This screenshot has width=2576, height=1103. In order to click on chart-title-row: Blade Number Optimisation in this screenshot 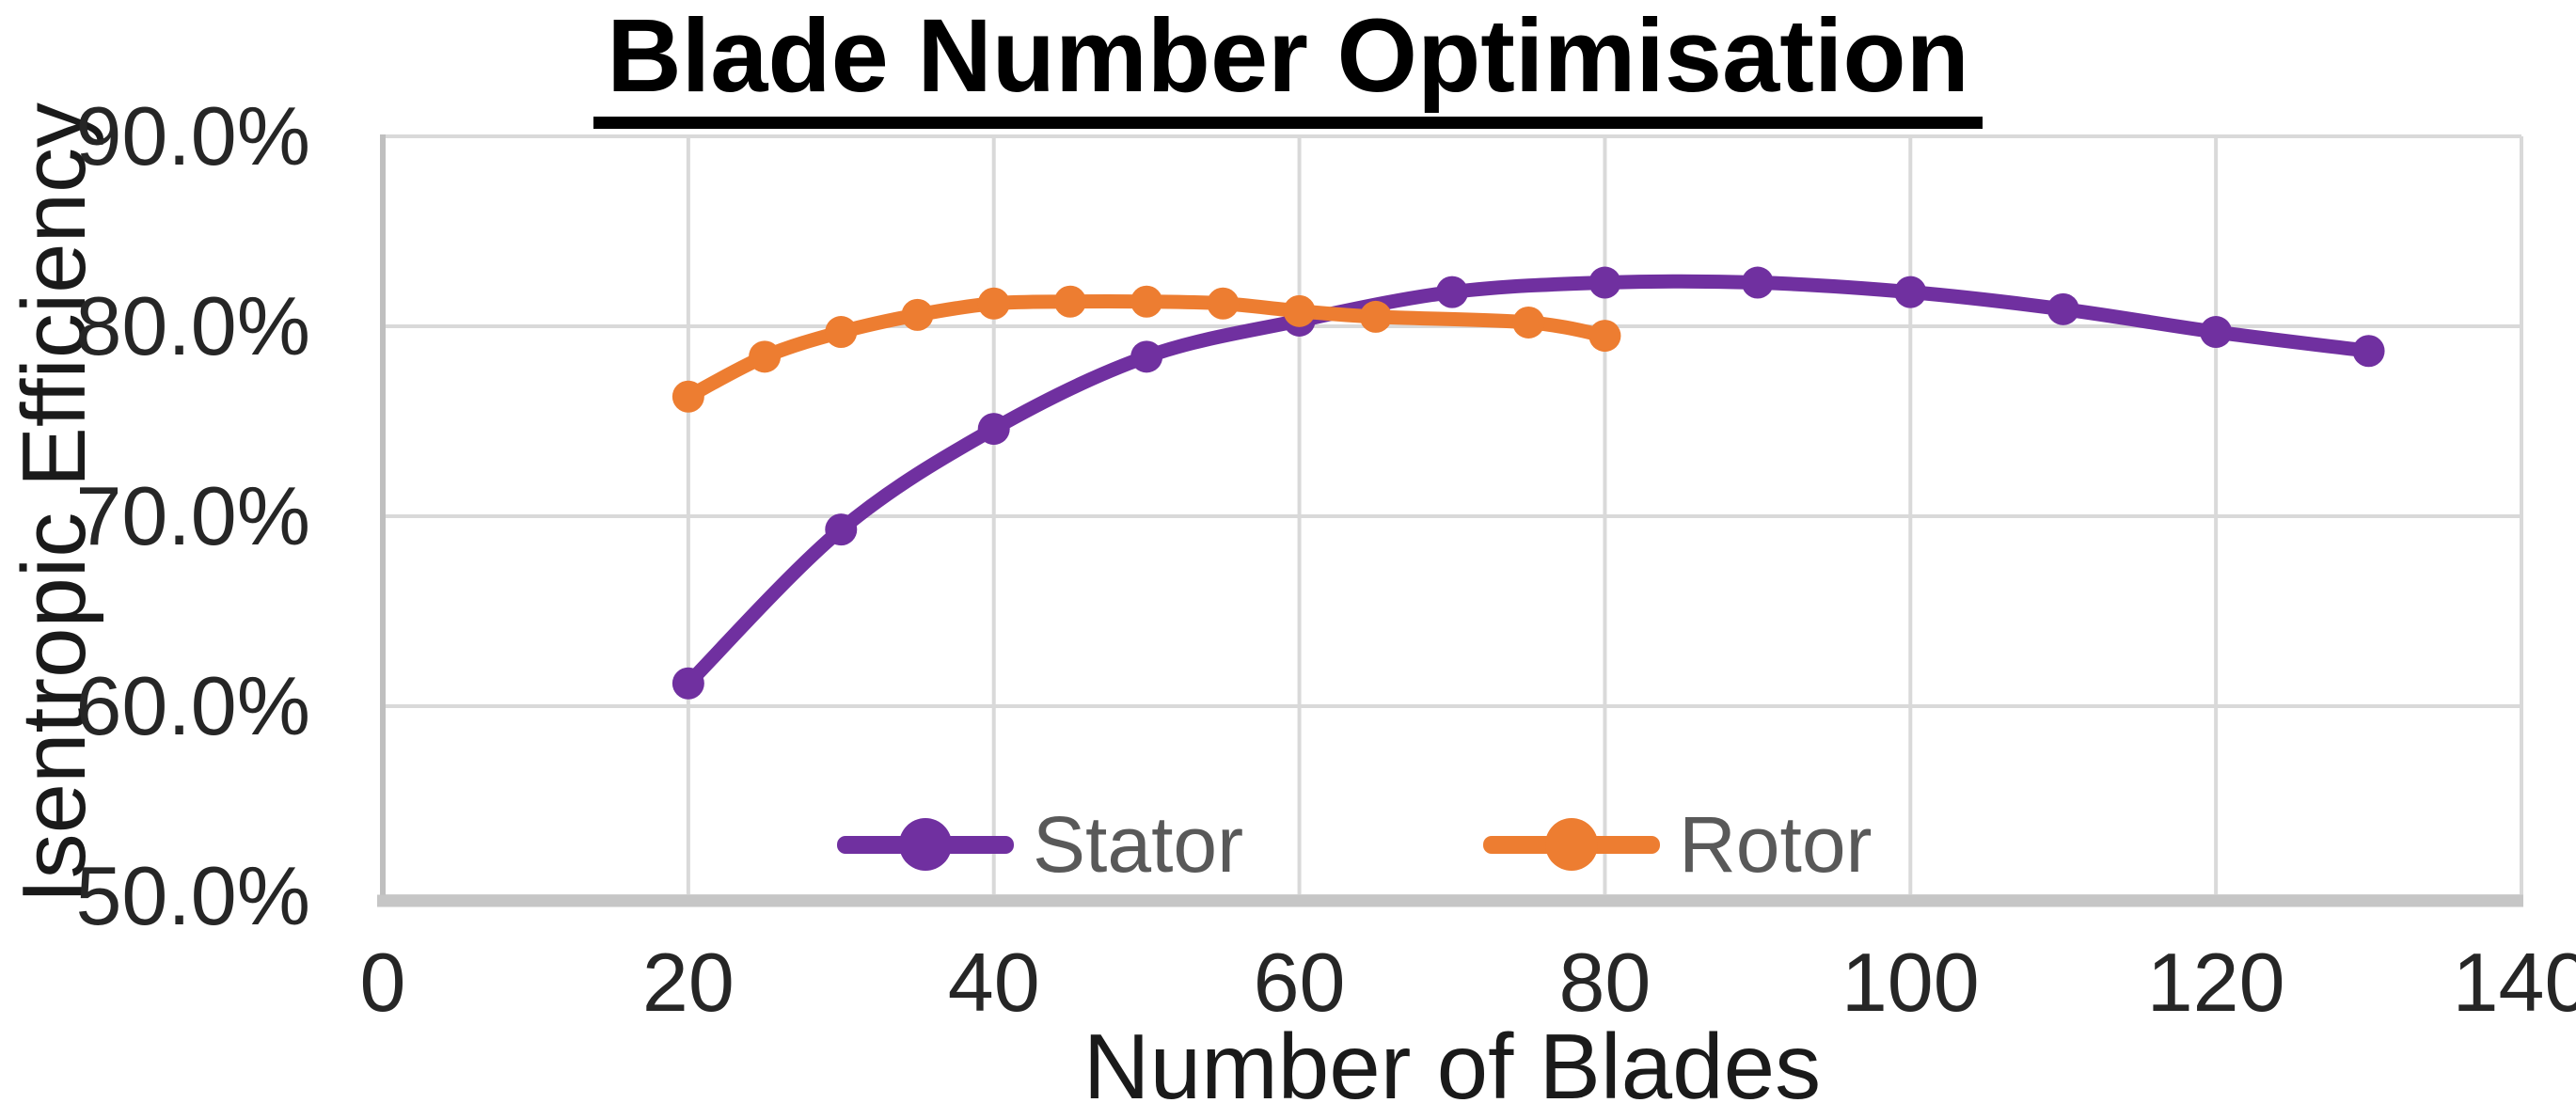, I will do `click(1288, 65)`.